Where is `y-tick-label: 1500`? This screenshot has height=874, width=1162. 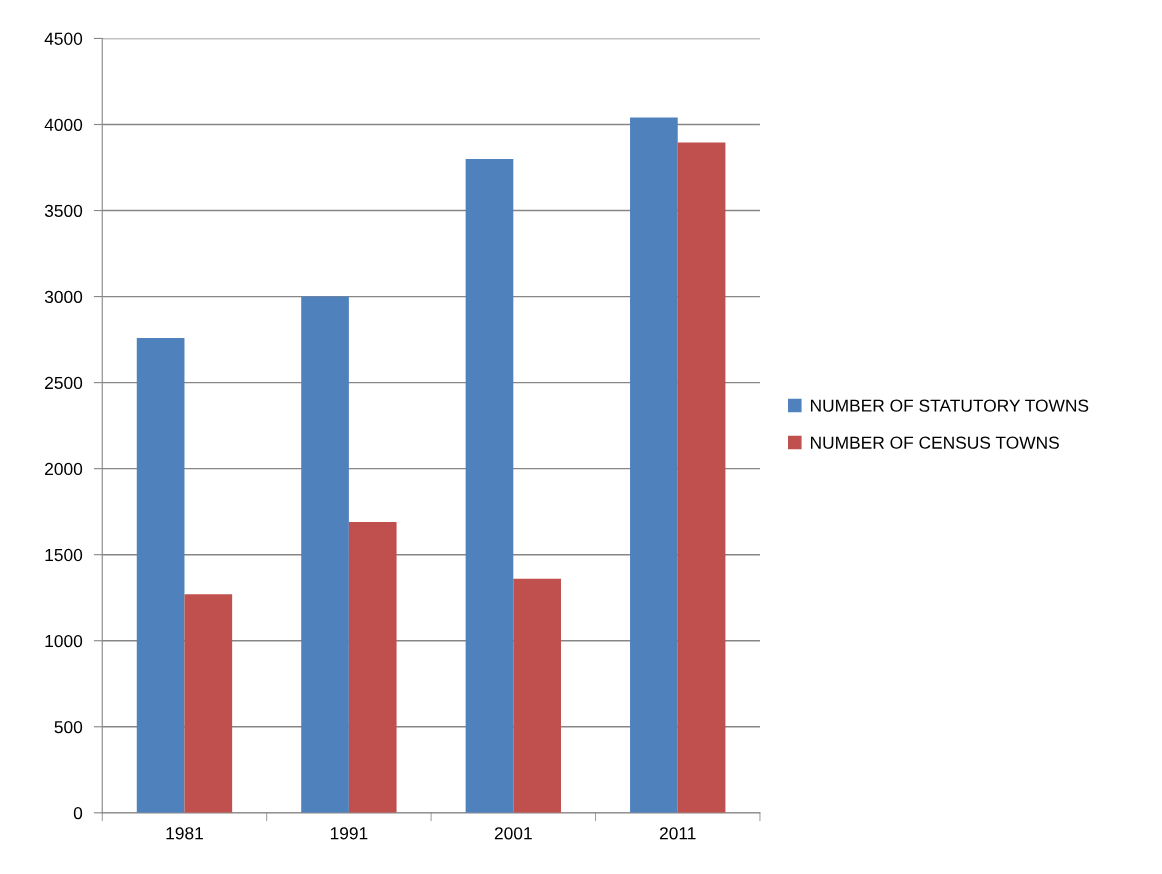
y-tick-label: 1500 is located at coordinates (64, 555).